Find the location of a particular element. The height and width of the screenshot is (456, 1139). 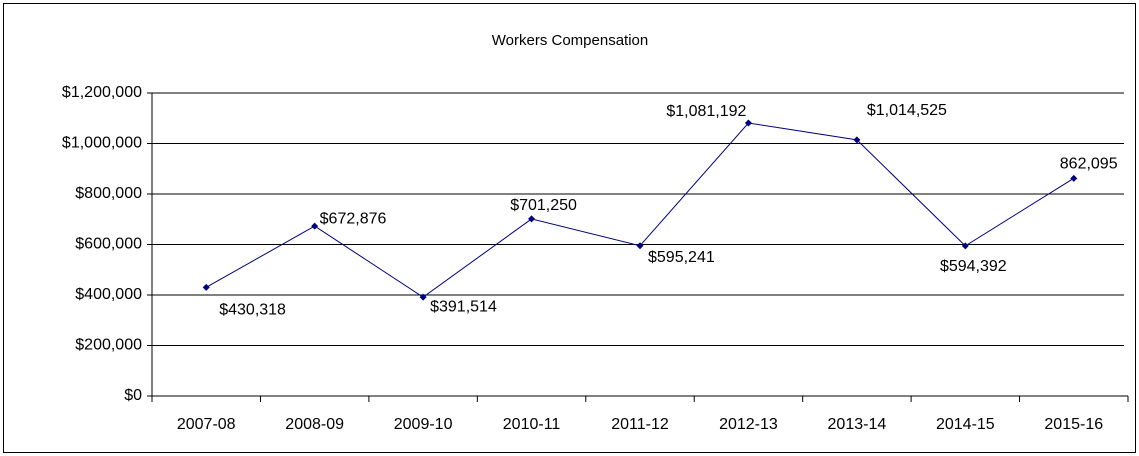

data-label: $1,014,525 is located at coordinates (907, 110).